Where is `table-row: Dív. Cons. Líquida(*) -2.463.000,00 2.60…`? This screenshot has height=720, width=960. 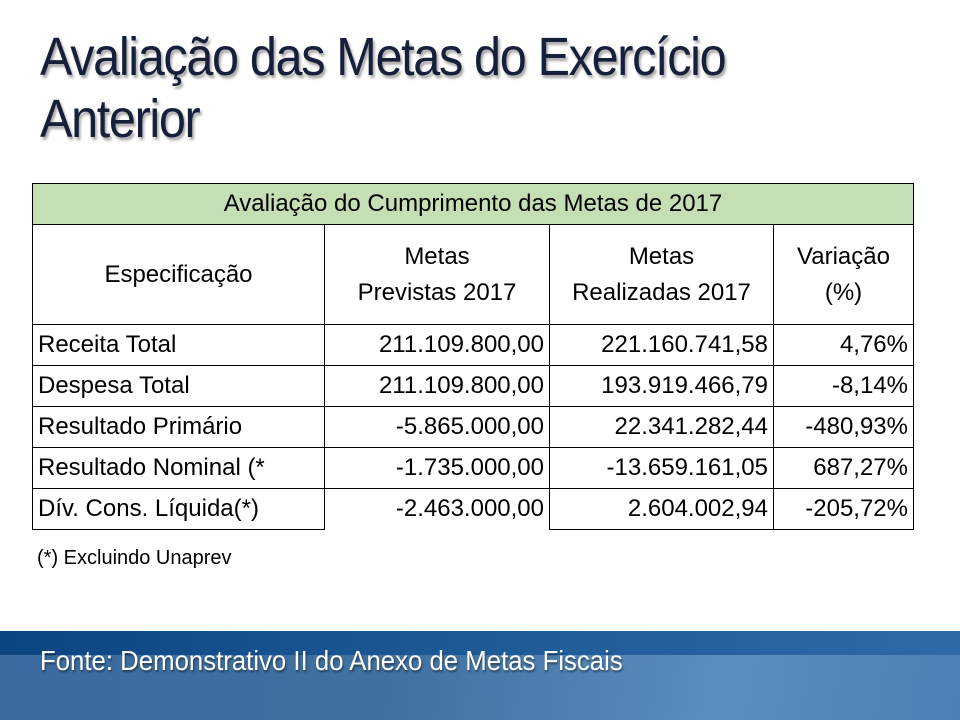 table-row: Dív. Cons. Líquida(*) -2.463.000,00 2.60… is located at coordinates (473, 509).